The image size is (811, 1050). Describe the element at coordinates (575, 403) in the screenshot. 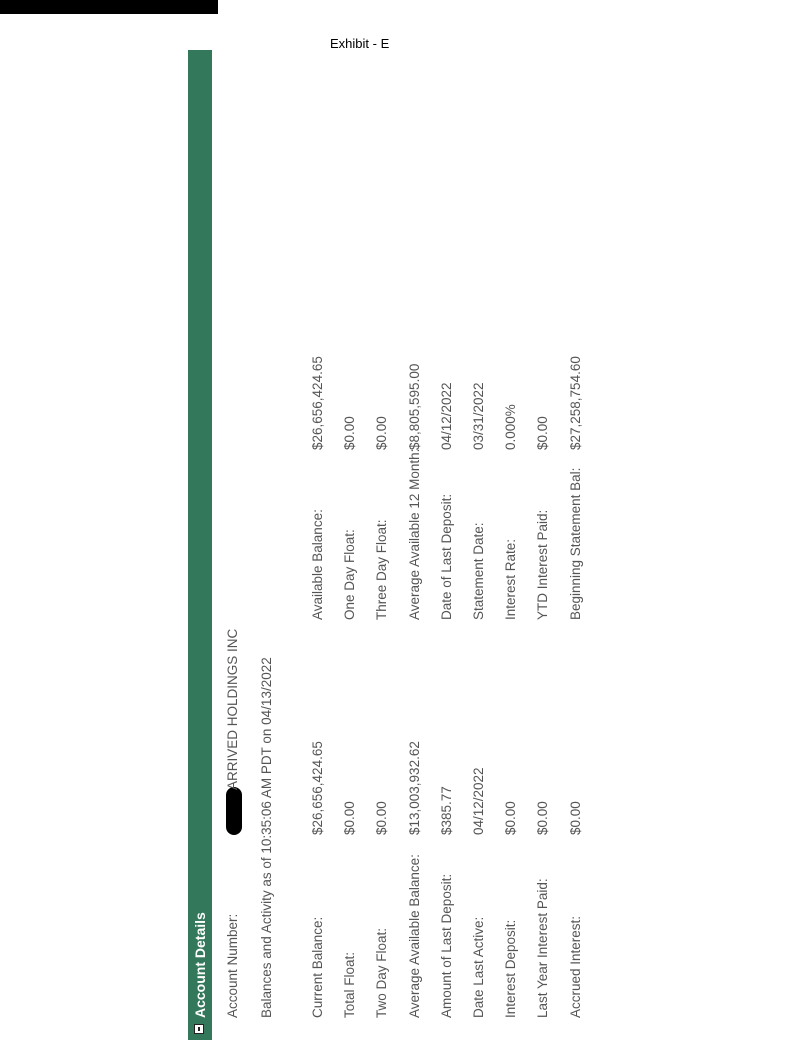

I see `field-value: $27,258,754.60` at that location.